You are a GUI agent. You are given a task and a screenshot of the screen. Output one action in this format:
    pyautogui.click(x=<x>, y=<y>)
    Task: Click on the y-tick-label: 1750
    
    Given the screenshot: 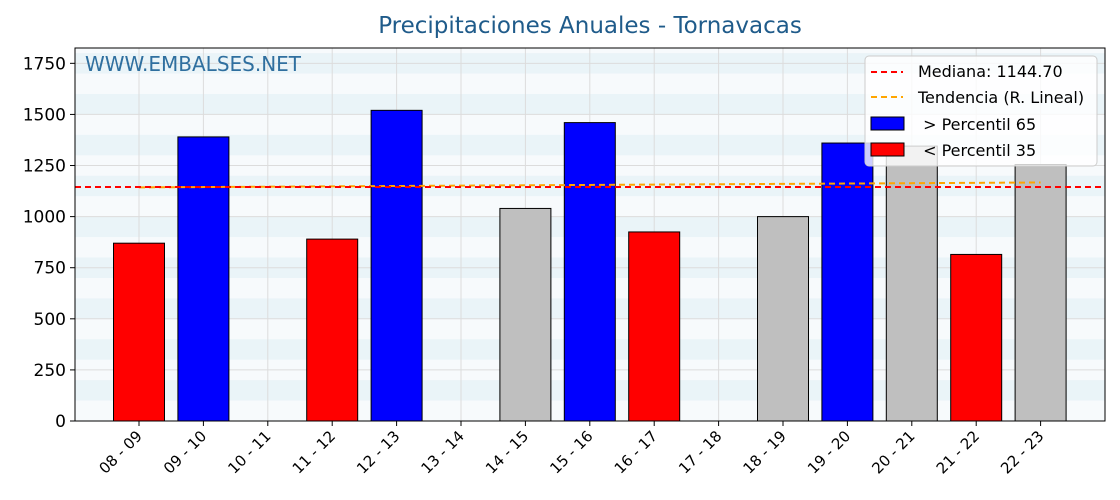 What is the action you would take?
    pyautogui.click(x=44, y=64)
    